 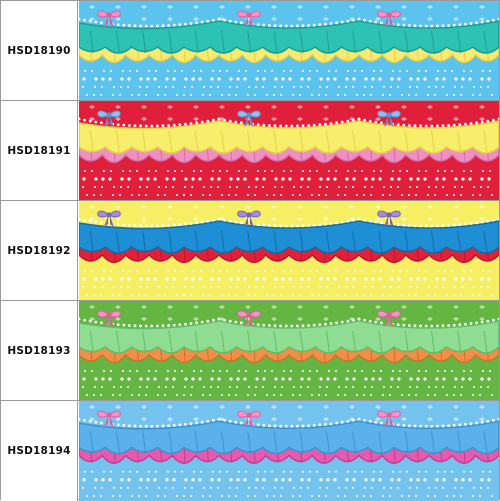 I want to click on product-code: HSD18193, so click(x=39, y=350).